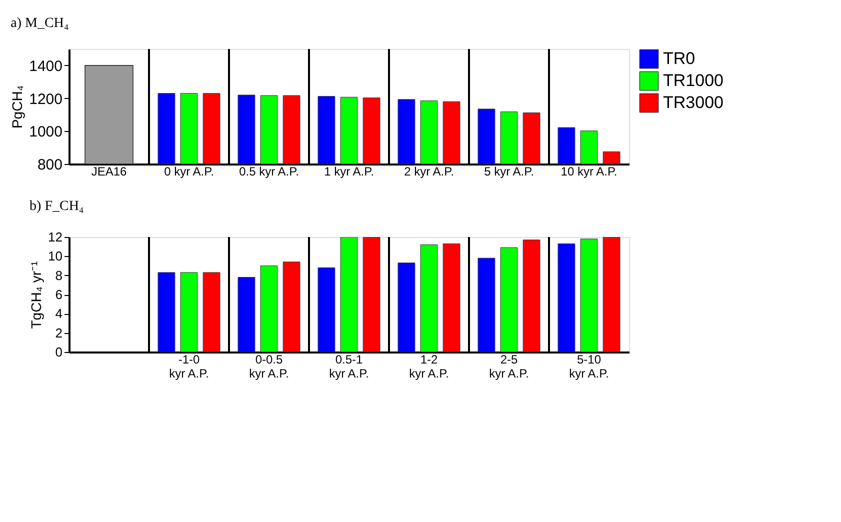  Describe the element at coordinates (58, 275) in the screenshot. I see `y-tick-label: 8` at that location.